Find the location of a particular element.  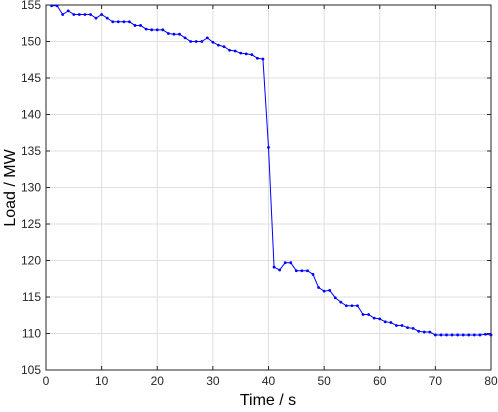

y-tick-labels: 105 110 115 120 125 130 135 140 145 150 155 is located at coordinates (31, 188).